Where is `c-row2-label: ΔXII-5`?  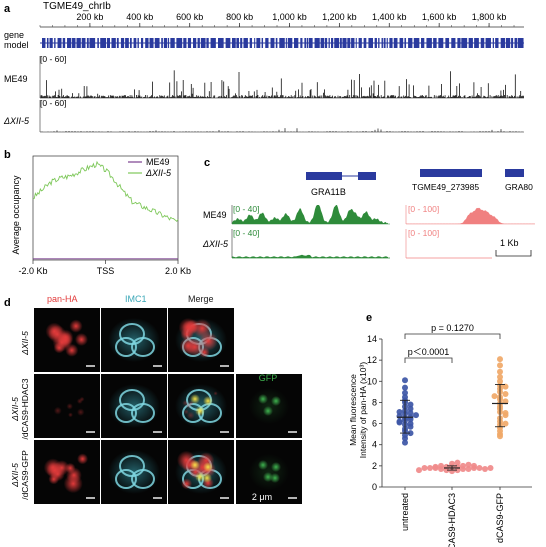
c-row2-label: ΔXII-5 is located at coordinates (215, 244).